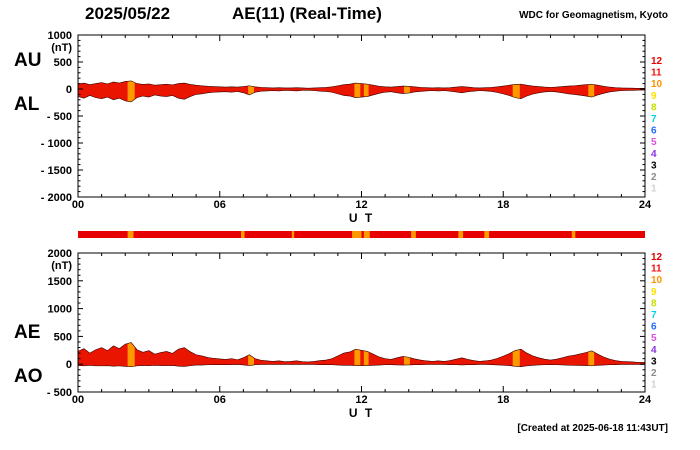  What do you see at coordinates (56, 198) in the screenshot?
I see `y-tick-label: - 2000` at bounding box center [56, 198].